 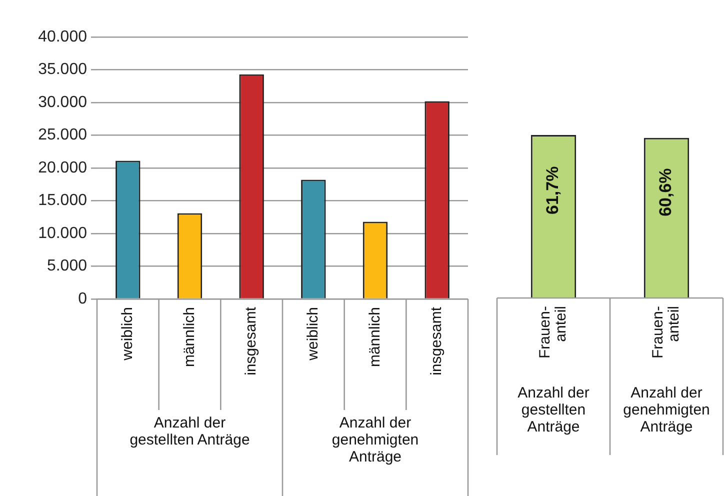 I want to click on y-tick-label: 10.000, so click(x=63, y=233).